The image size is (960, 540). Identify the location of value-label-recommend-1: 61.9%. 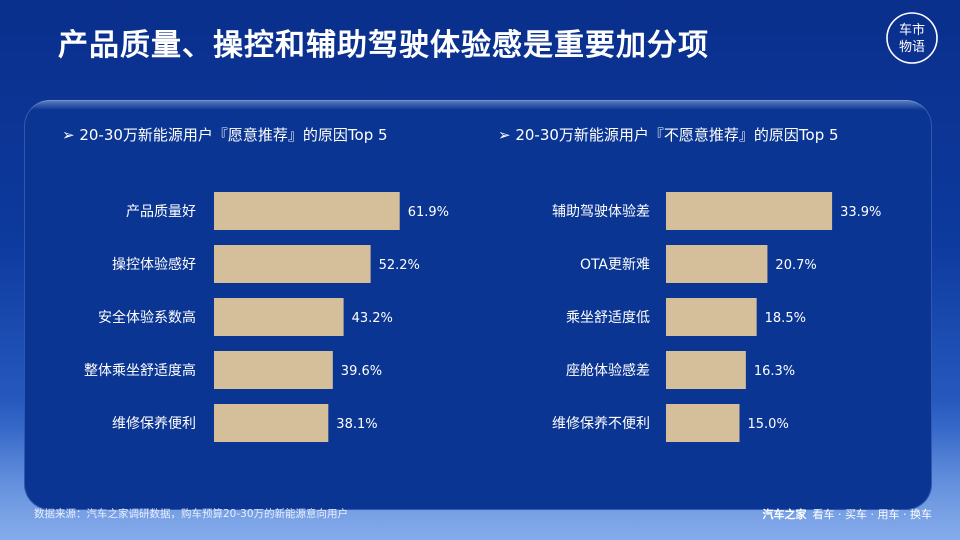
(428, 212).